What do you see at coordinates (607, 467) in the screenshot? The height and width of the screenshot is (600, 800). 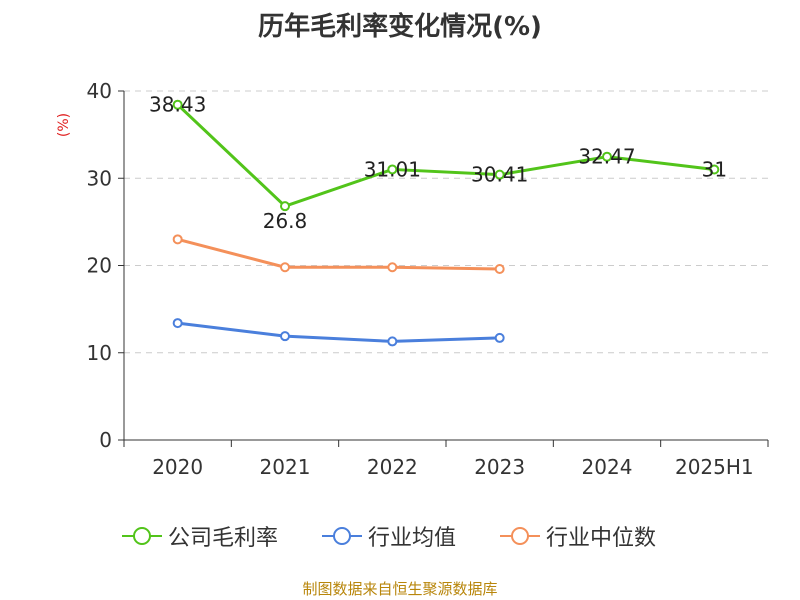 I see `x-tick-label: 2024` at bounding box center [607, 467].